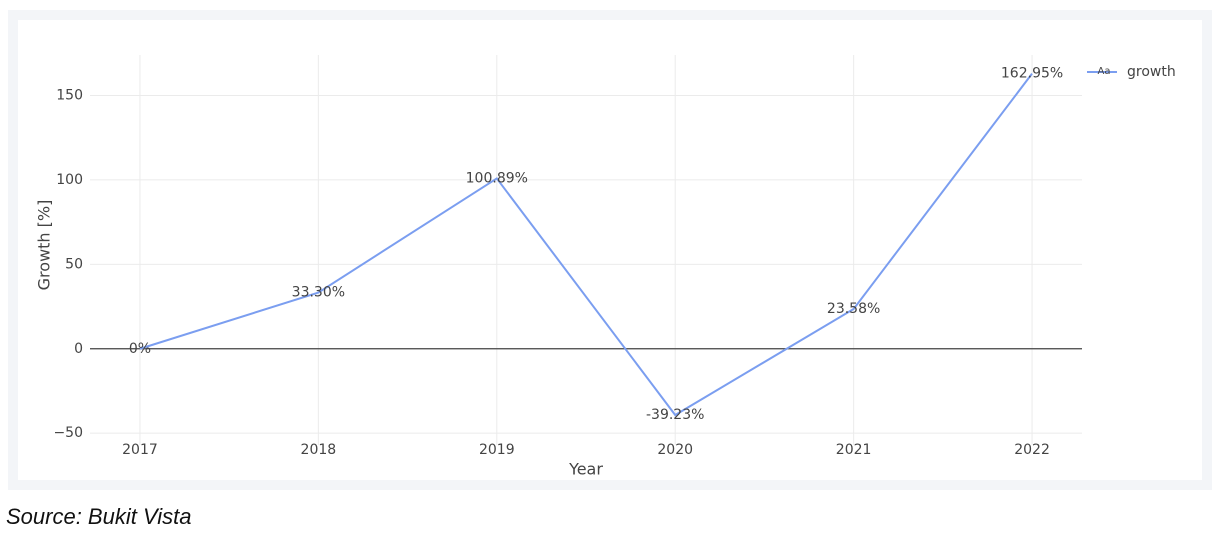 The image size is (1218, 534). Describe the element at coordinates (675, 415) in the screenshot. I see `data-label: -39.23%` at that location.